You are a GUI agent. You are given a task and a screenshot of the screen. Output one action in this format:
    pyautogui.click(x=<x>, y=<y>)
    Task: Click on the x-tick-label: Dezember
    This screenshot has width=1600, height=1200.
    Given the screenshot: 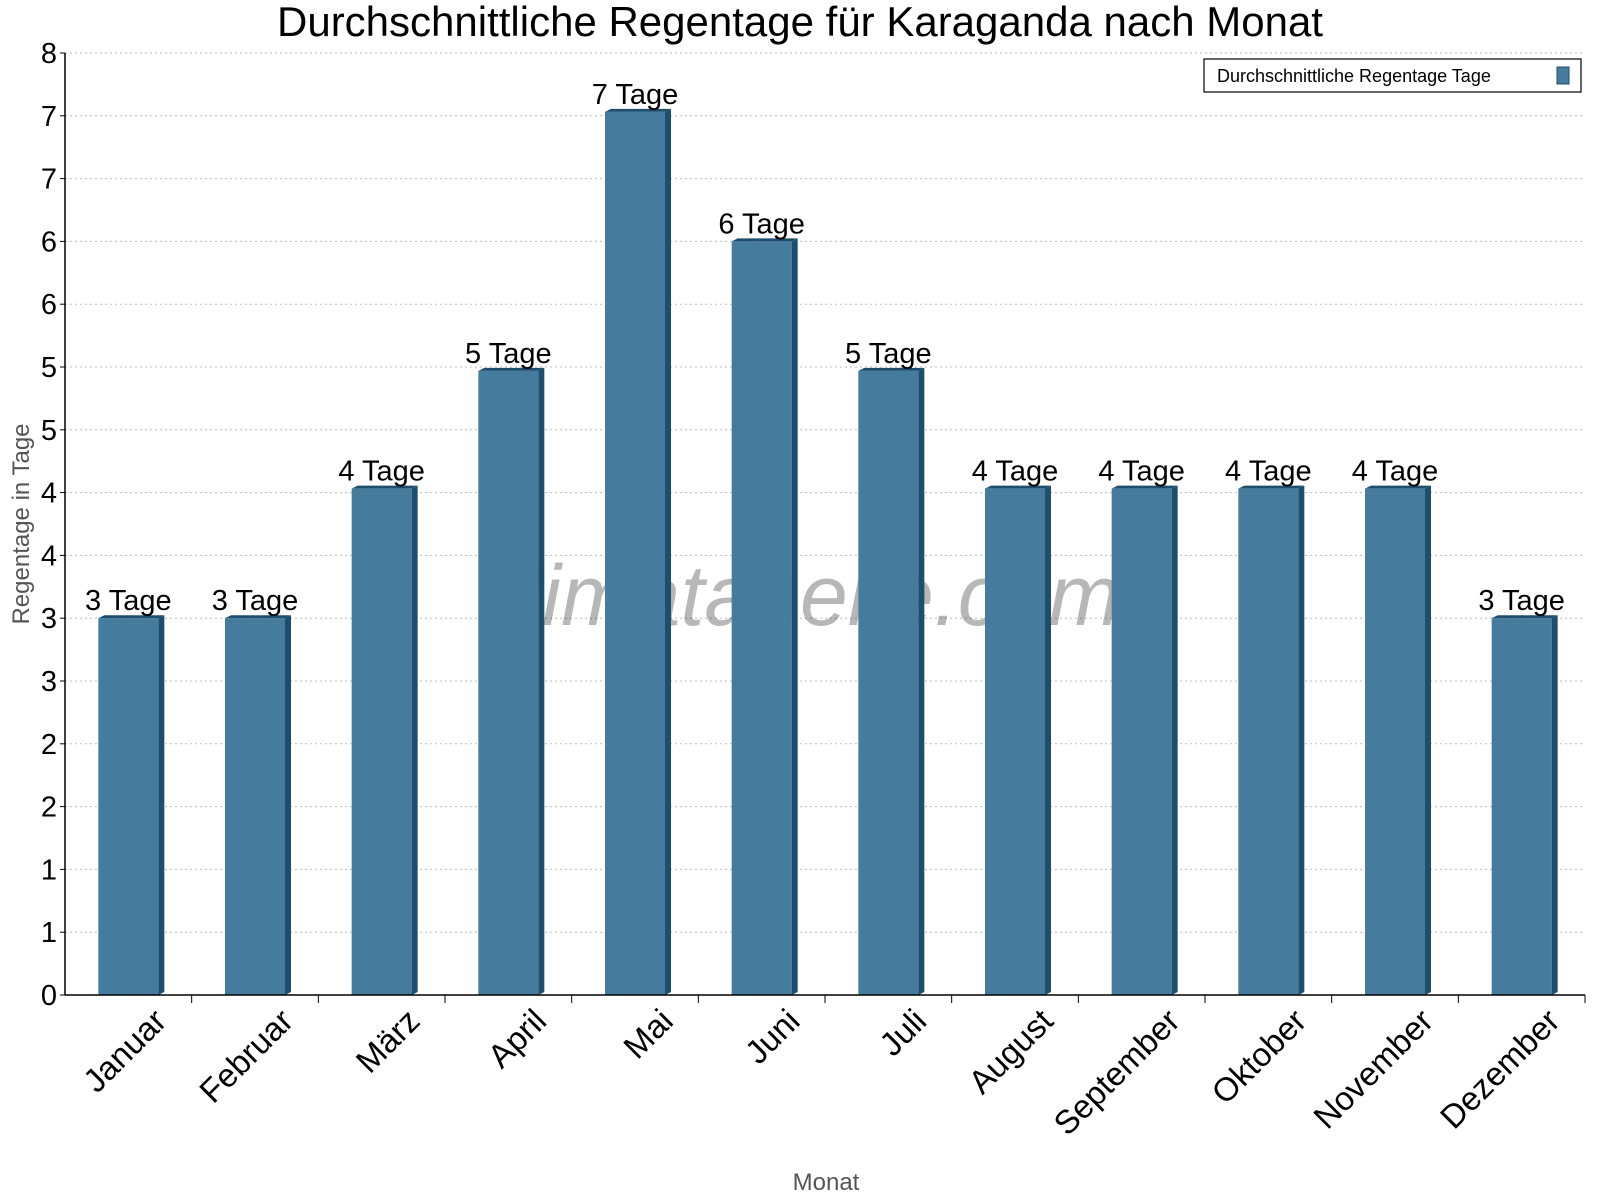 What is the action you would take?
    pyautogui.click(x=1500, y=1069)
    